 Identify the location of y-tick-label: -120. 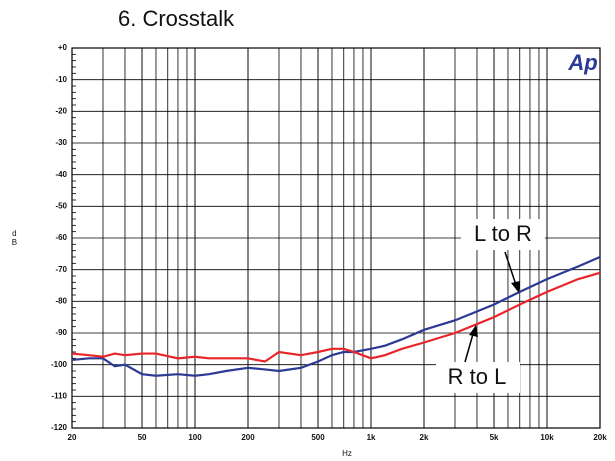
(59, 427).